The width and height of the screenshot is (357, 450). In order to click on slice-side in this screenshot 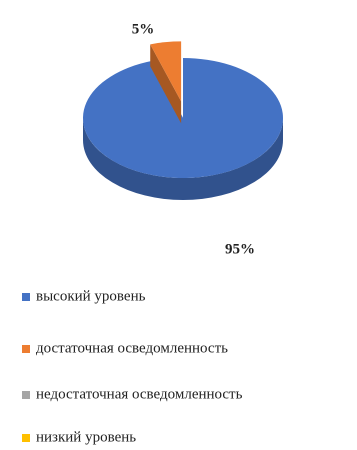, I will do `click(183, 159)`.